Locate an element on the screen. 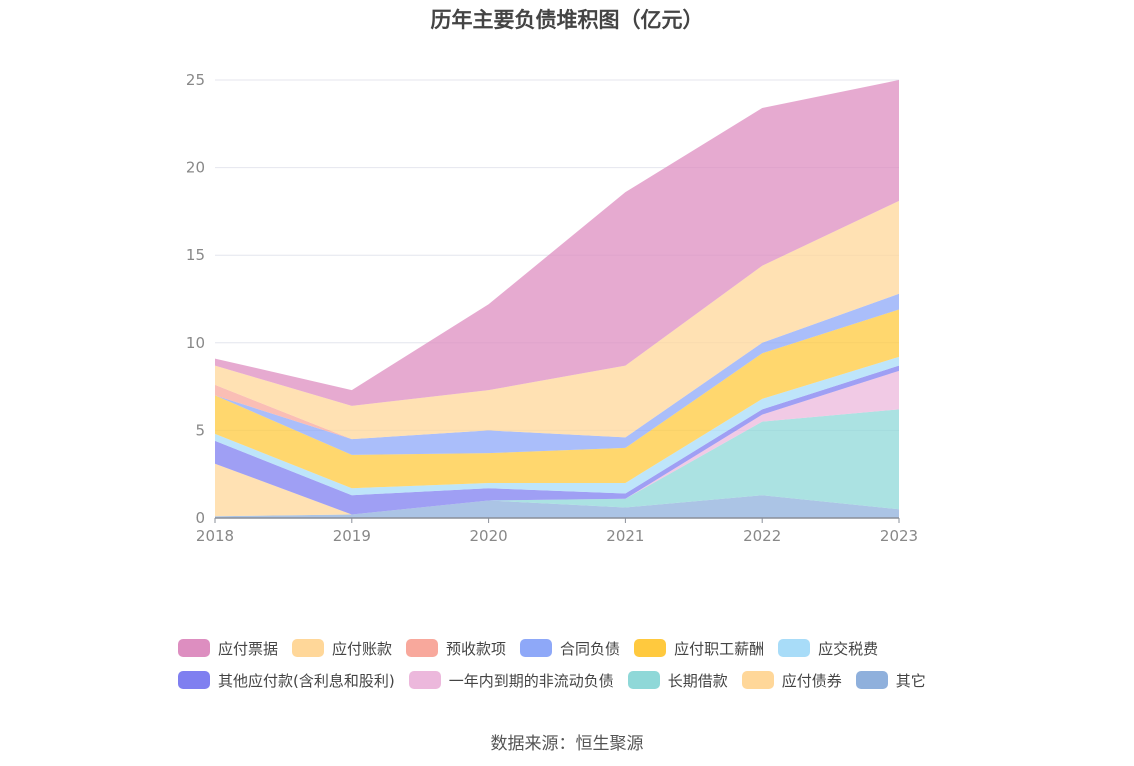  legend-label: 合同负债 is located at coordinates (590, 648).